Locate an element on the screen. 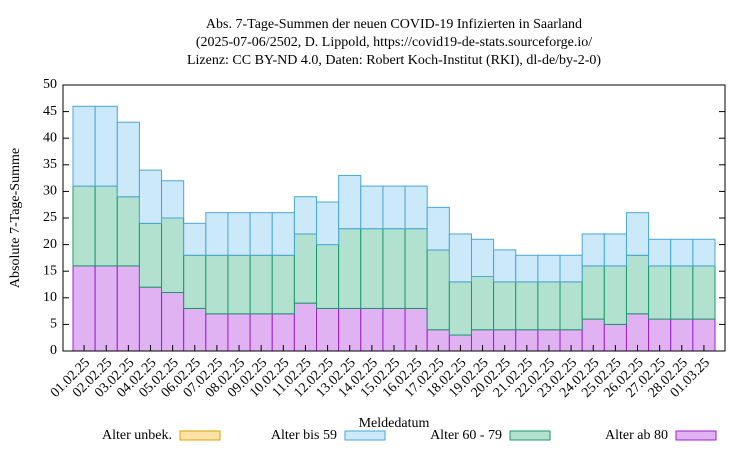 This screenshot has height=450, width=750. legend-label: Alter 60 - 79 is located at coordinates (466, 435).